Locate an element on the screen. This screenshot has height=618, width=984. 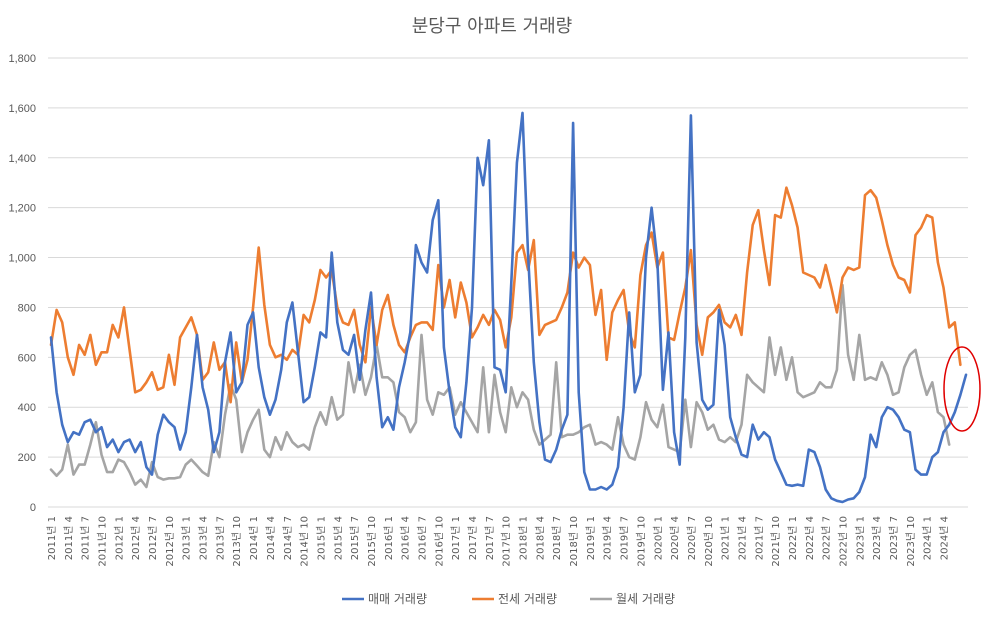
x-tick-label: 2021년 1 is located at coordinates (726, 538).